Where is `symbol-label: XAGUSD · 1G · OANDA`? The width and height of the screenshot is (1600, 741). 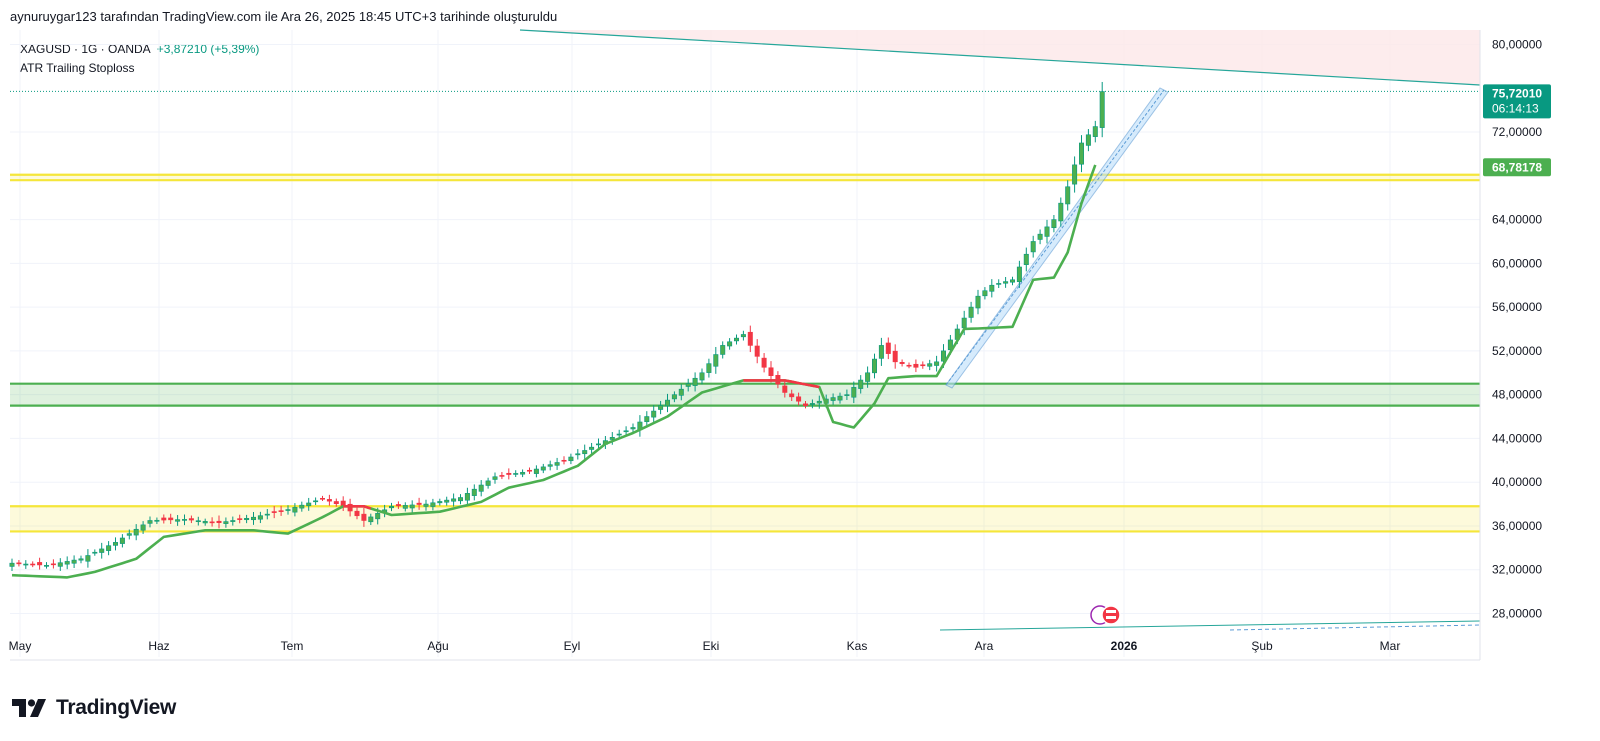 symbol-label: XAGUSD · 1G · OANDA is located at coordinates (85, 49).